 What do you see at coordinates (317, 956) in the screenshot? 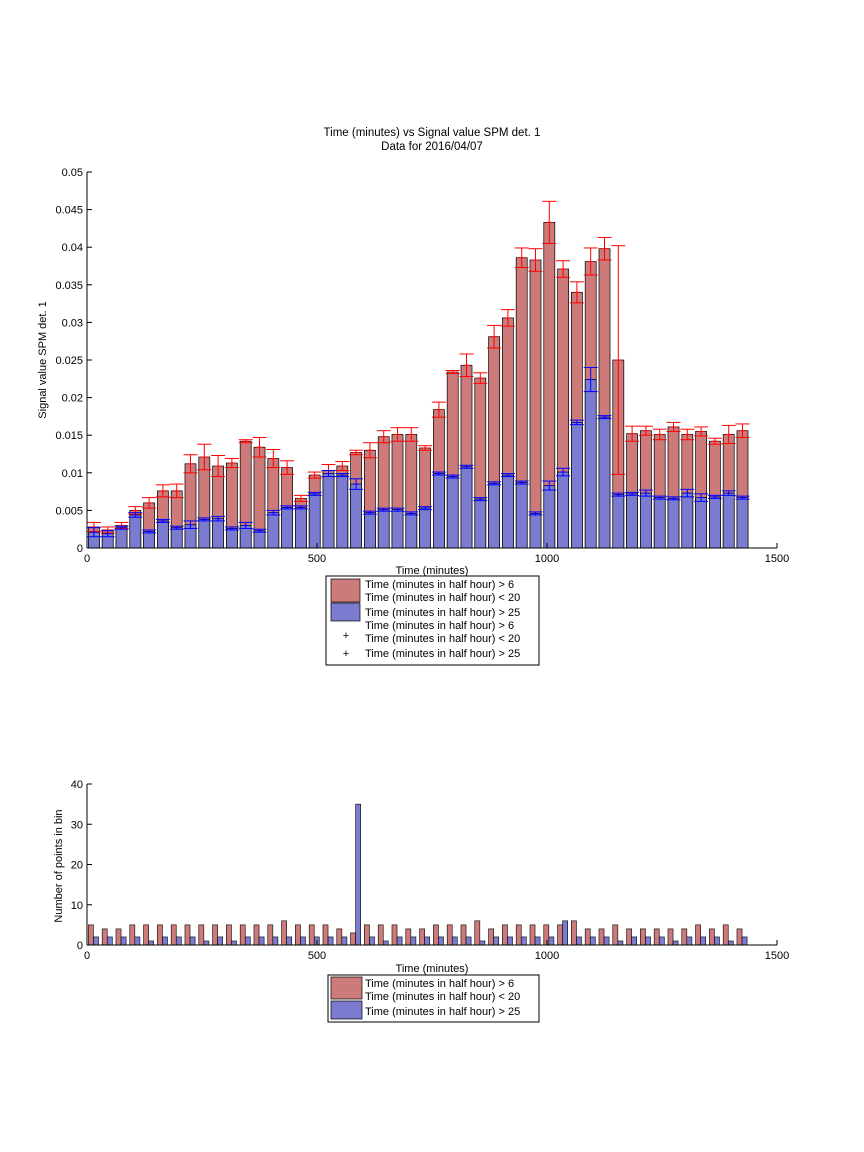
I see `x-tick-label-2: 500` at bounding box center [317, 956].